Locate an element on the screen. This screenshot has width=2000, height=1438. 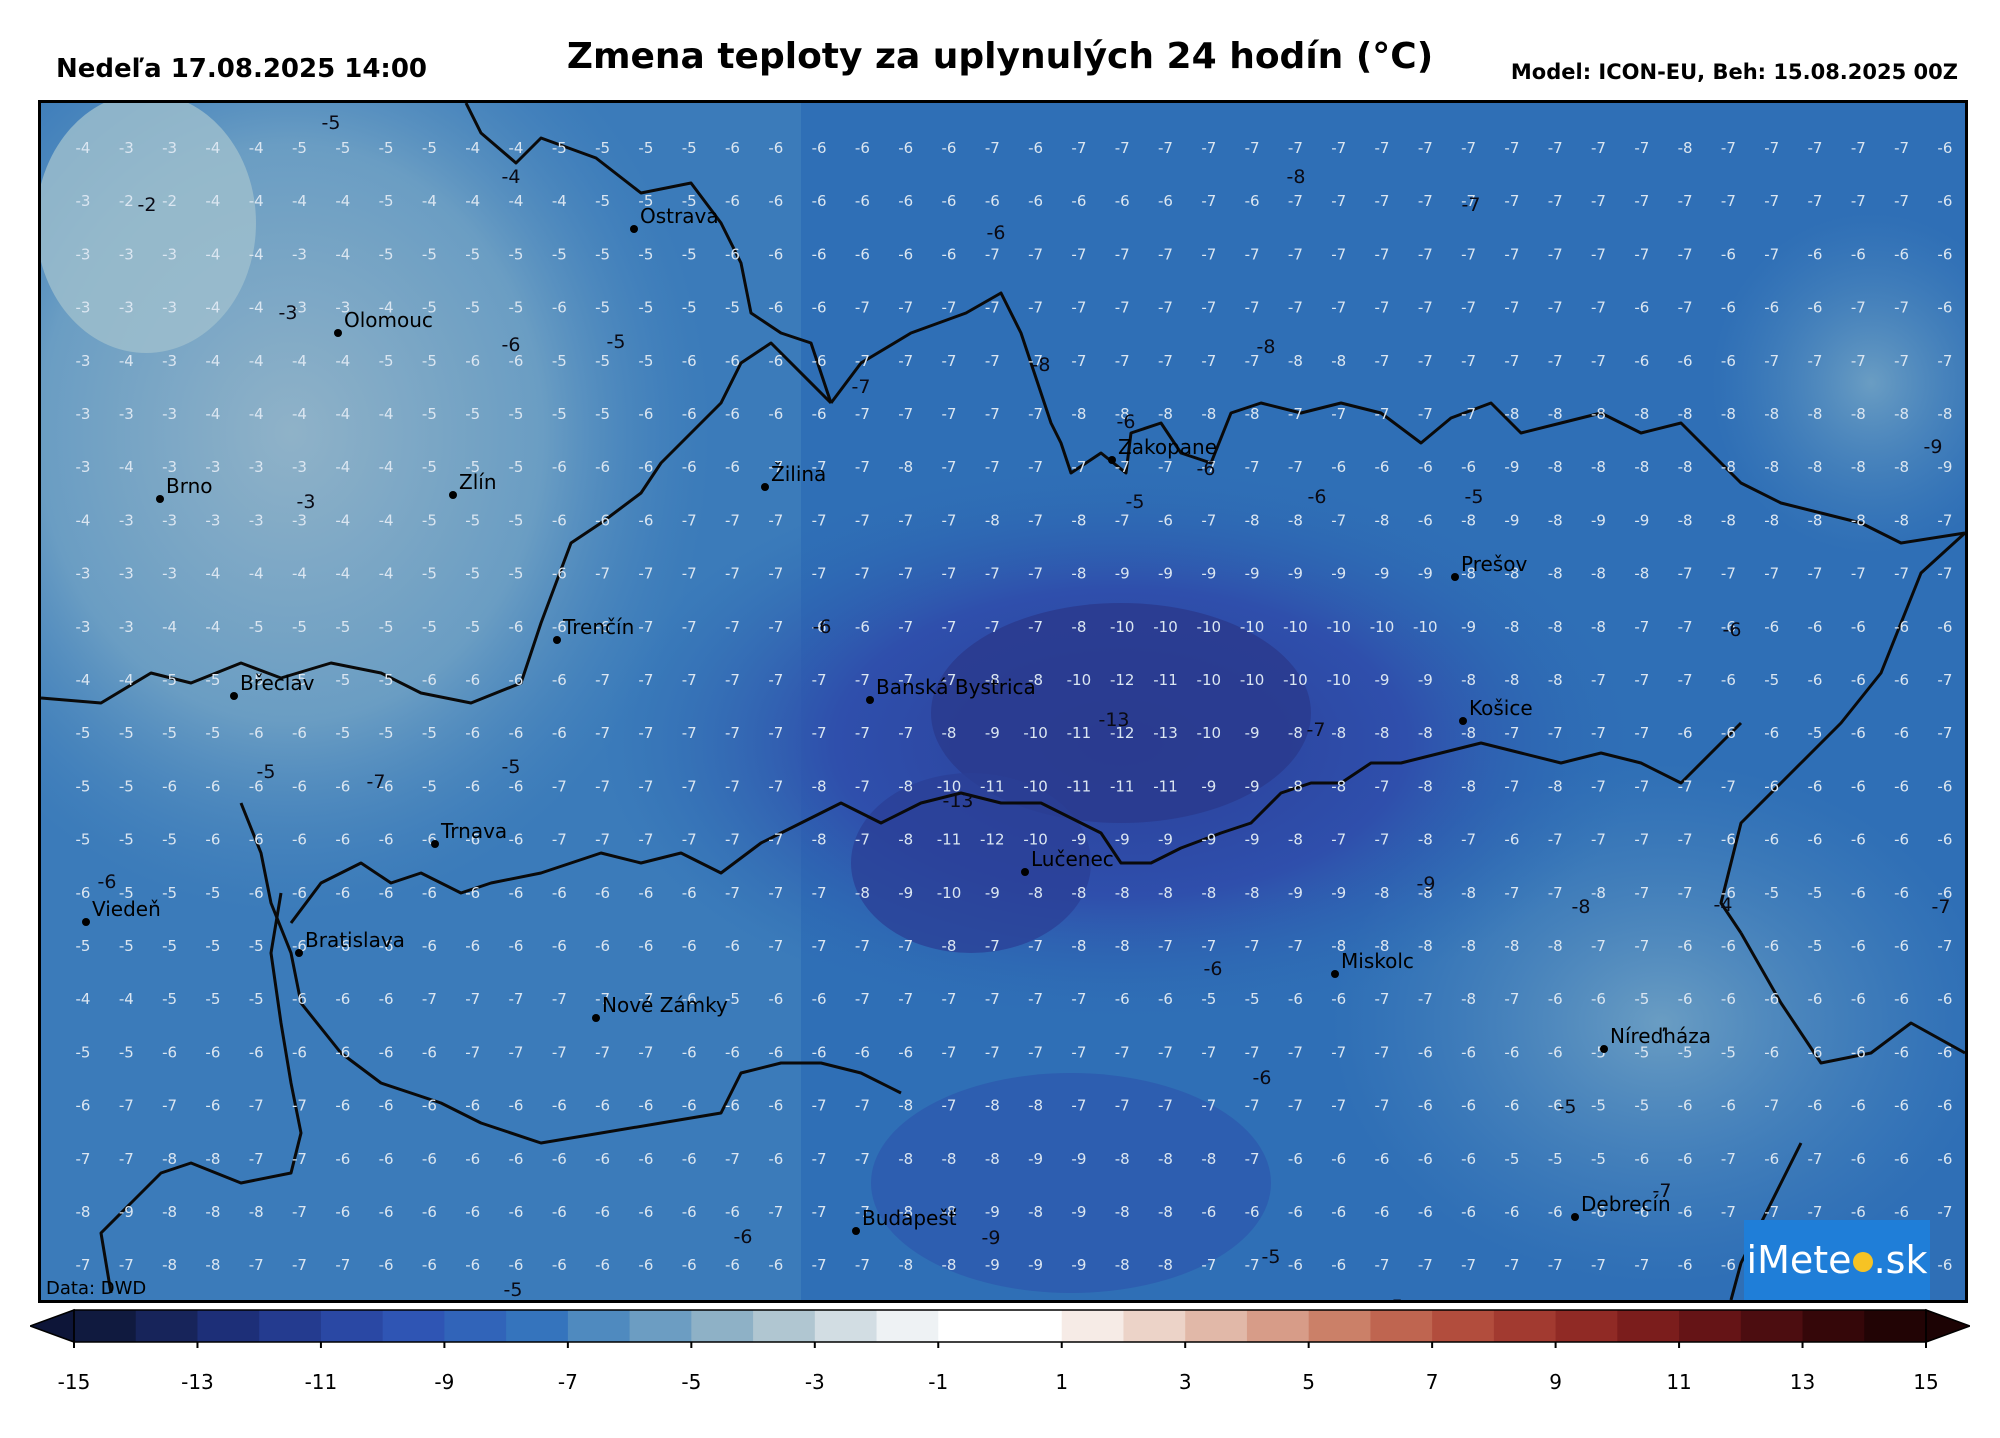
city-label: Zakopane is located at coordinates (1167, 447).